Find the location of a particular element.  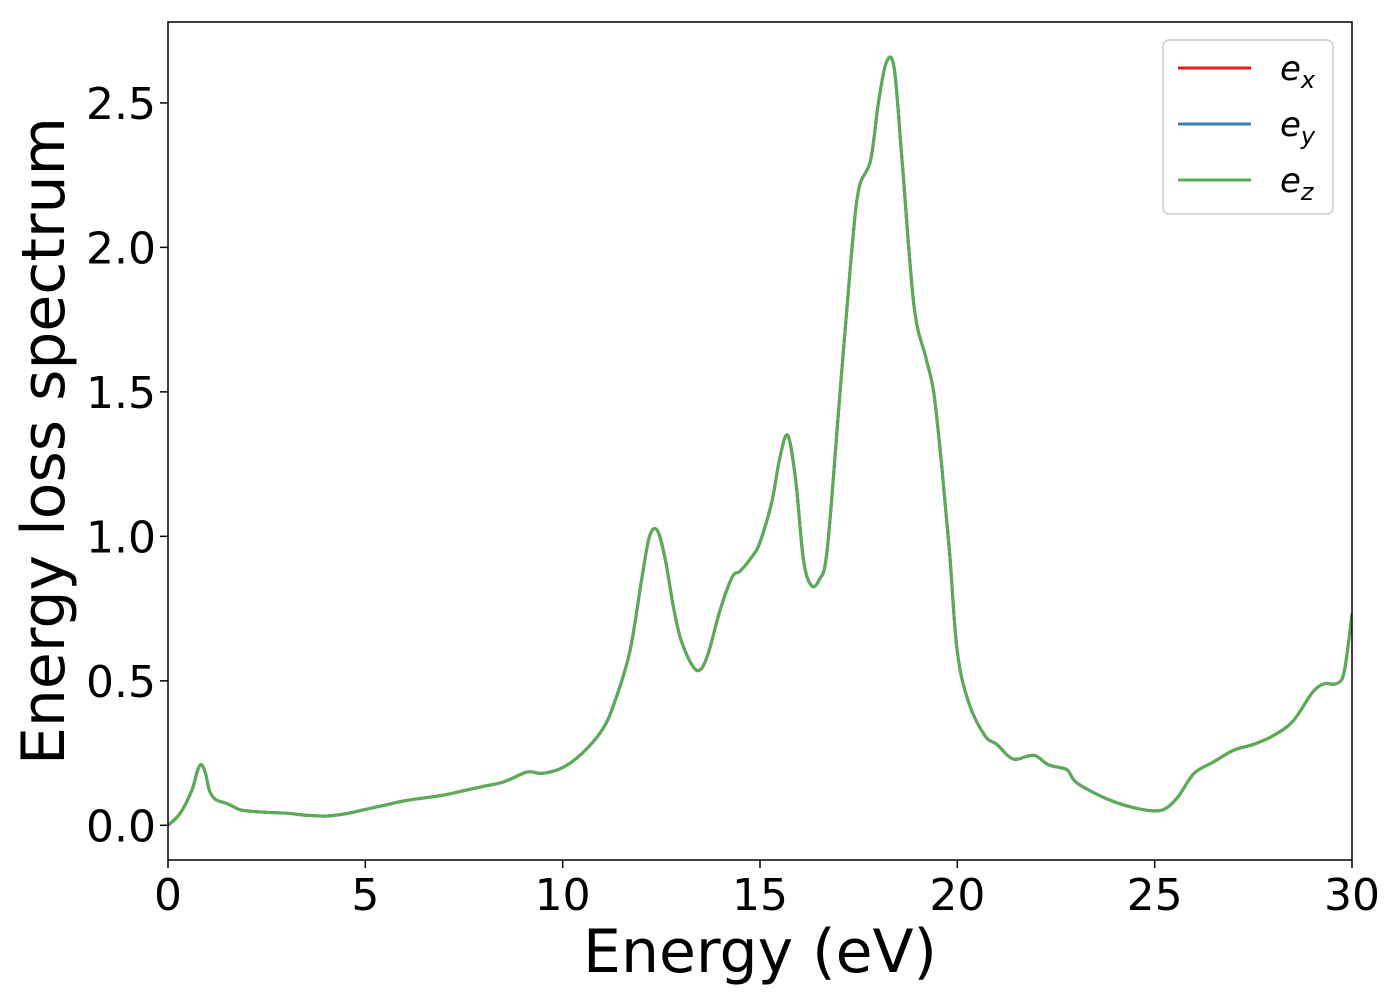

x-tick-label: 0 is located at coordinates (168, 895).